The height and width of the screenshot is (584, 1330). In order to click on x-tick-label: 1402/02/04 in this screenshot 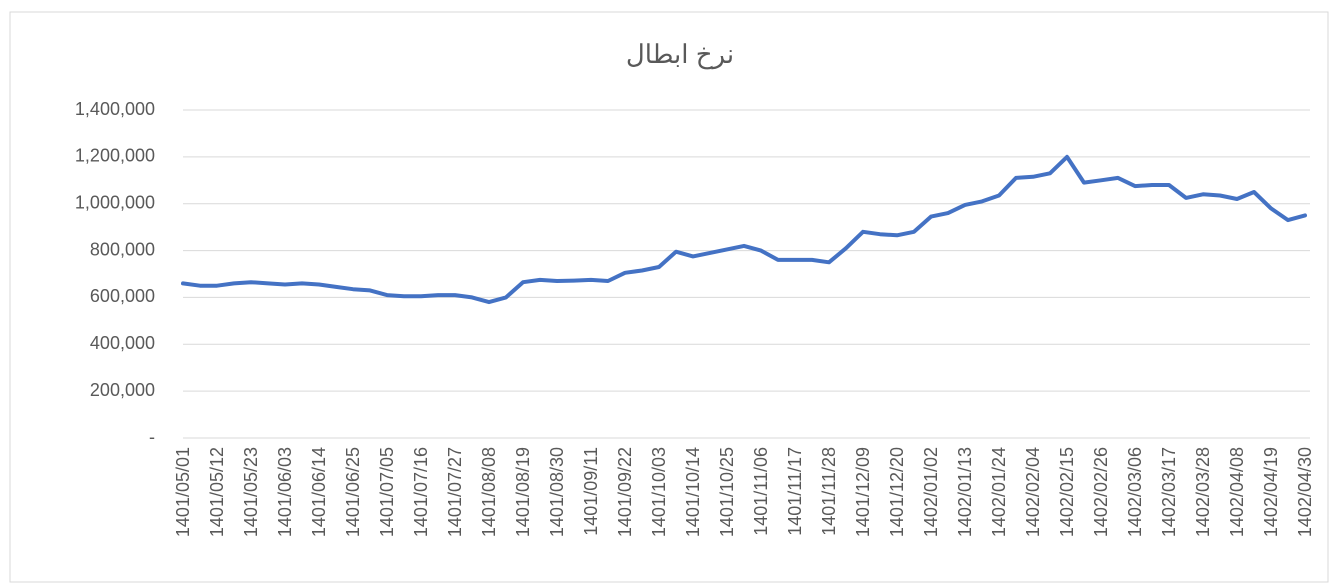, I will do `click(1033, 492)`.